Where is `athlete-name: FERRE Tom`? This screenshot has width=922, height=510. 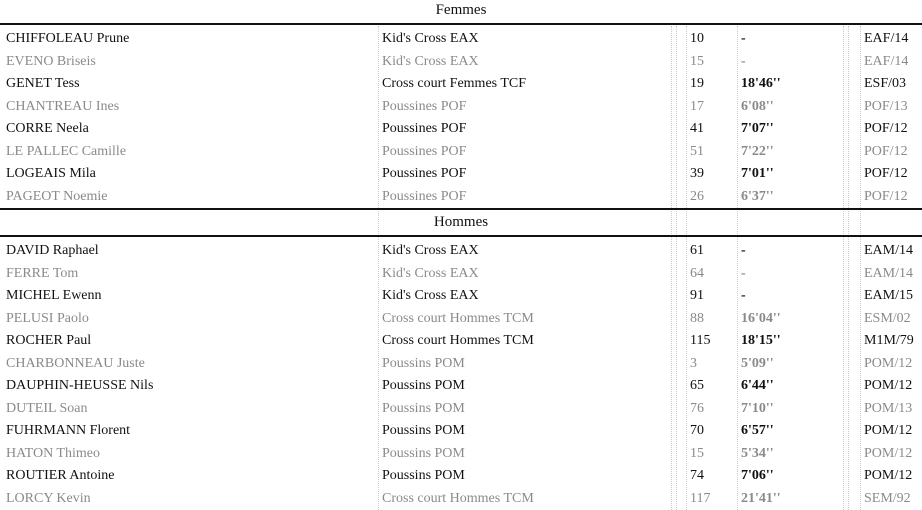 athlete-name: FERRE Tom is located at coordinates (42, 273).